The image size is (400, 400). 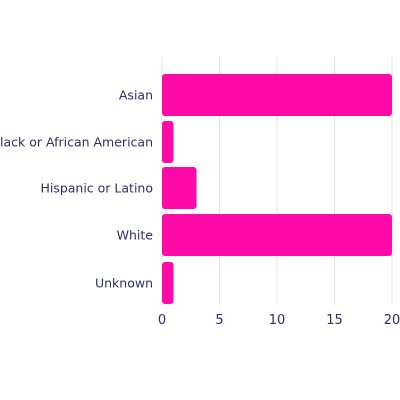 I want to click on category-label: White, so click(x=135, y=235).